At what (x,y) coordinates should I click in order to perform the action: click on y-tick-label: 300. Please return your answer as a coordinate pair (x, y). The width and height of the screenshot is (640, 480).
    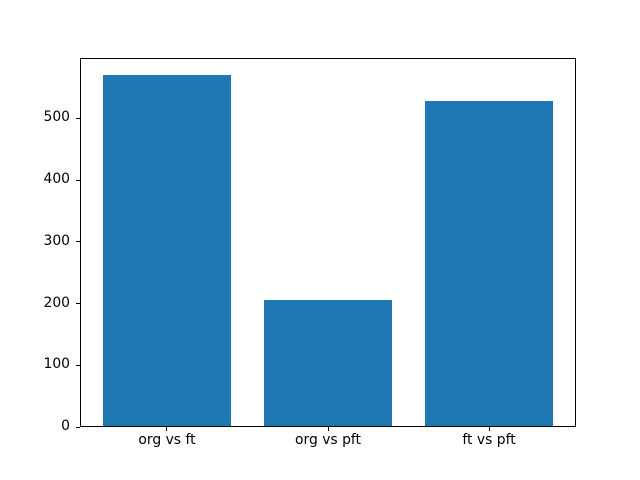
    Looking at the image, I should click on (56, 240).